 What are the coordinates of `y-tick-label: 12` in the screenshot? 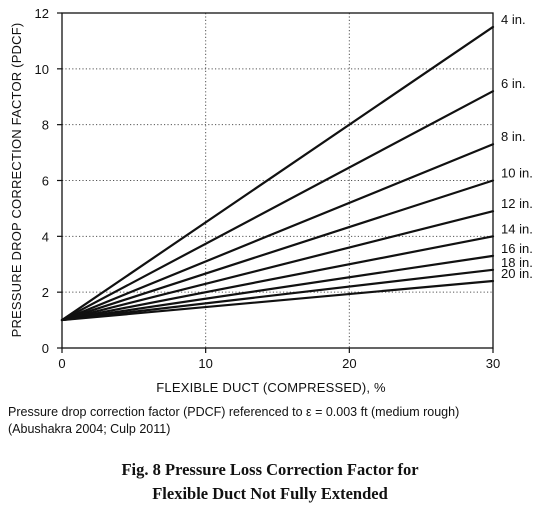 It's located at (42, 13).